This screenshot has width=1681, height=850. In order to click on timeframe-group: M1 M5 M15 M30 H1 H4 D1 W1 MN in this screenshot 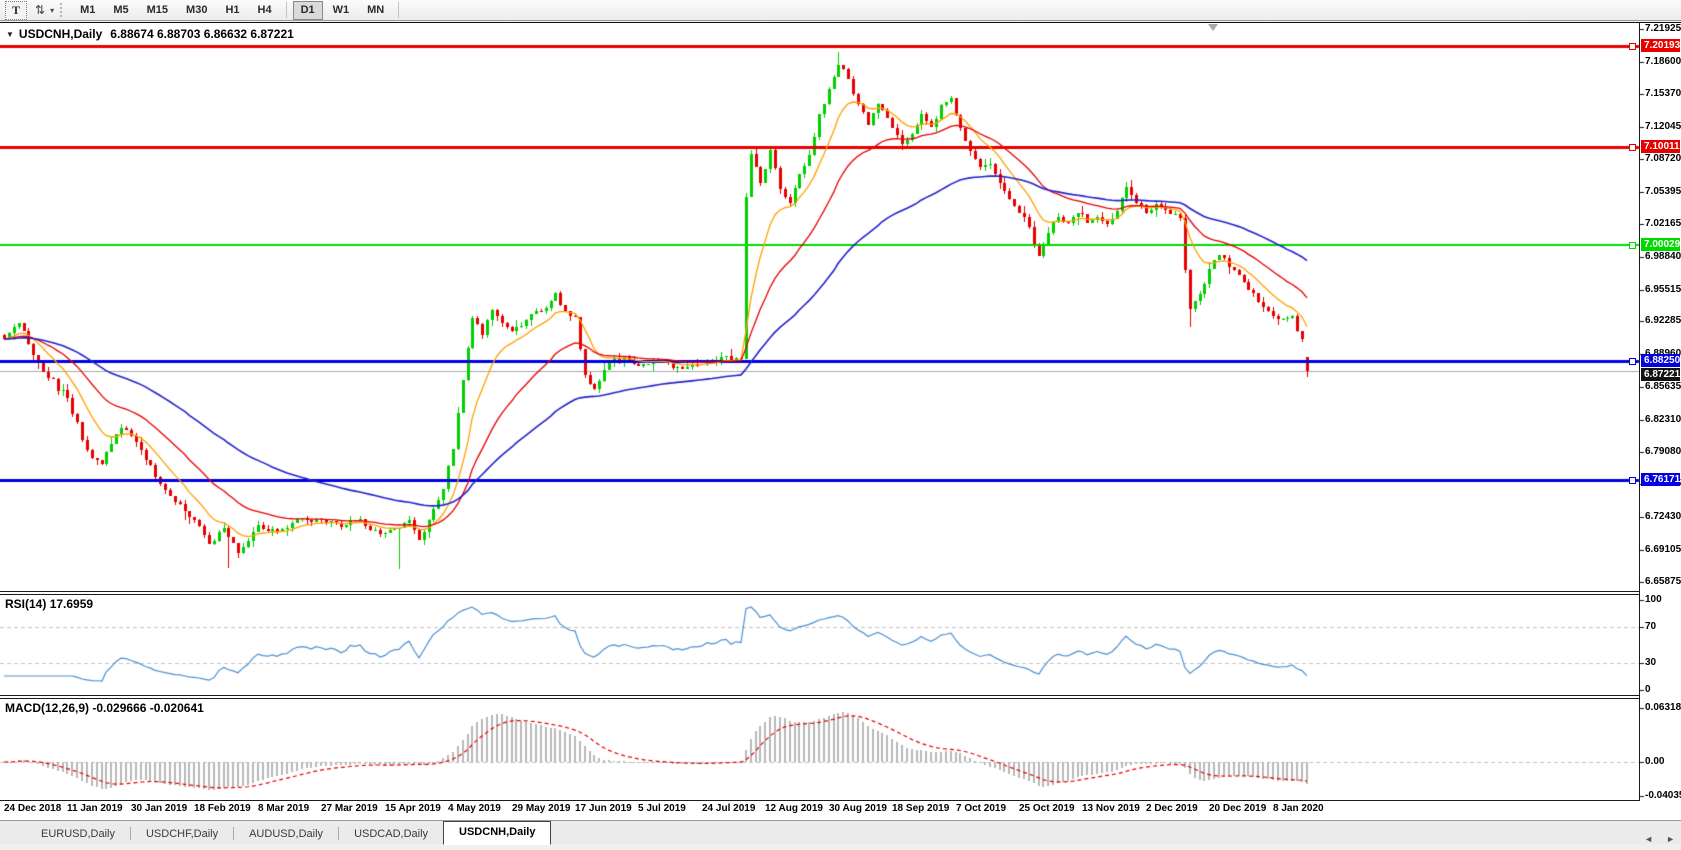, I will do `click(232, 10)`.